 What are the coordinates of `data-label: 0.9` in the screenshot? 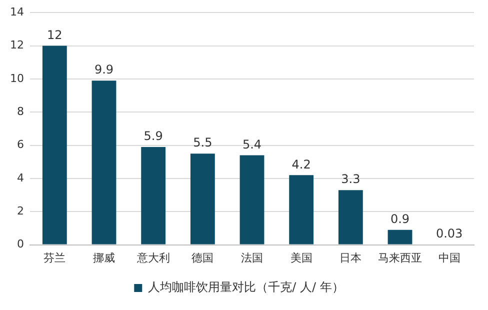 It's located at (400, 219).